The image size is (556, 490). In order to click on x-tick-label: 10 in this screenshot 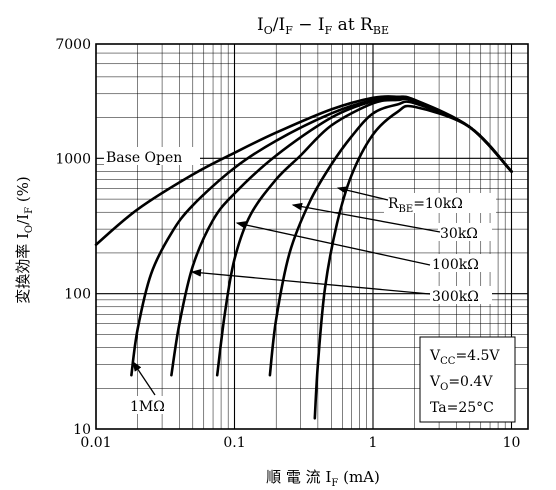, I will do `click(512, 443)`.